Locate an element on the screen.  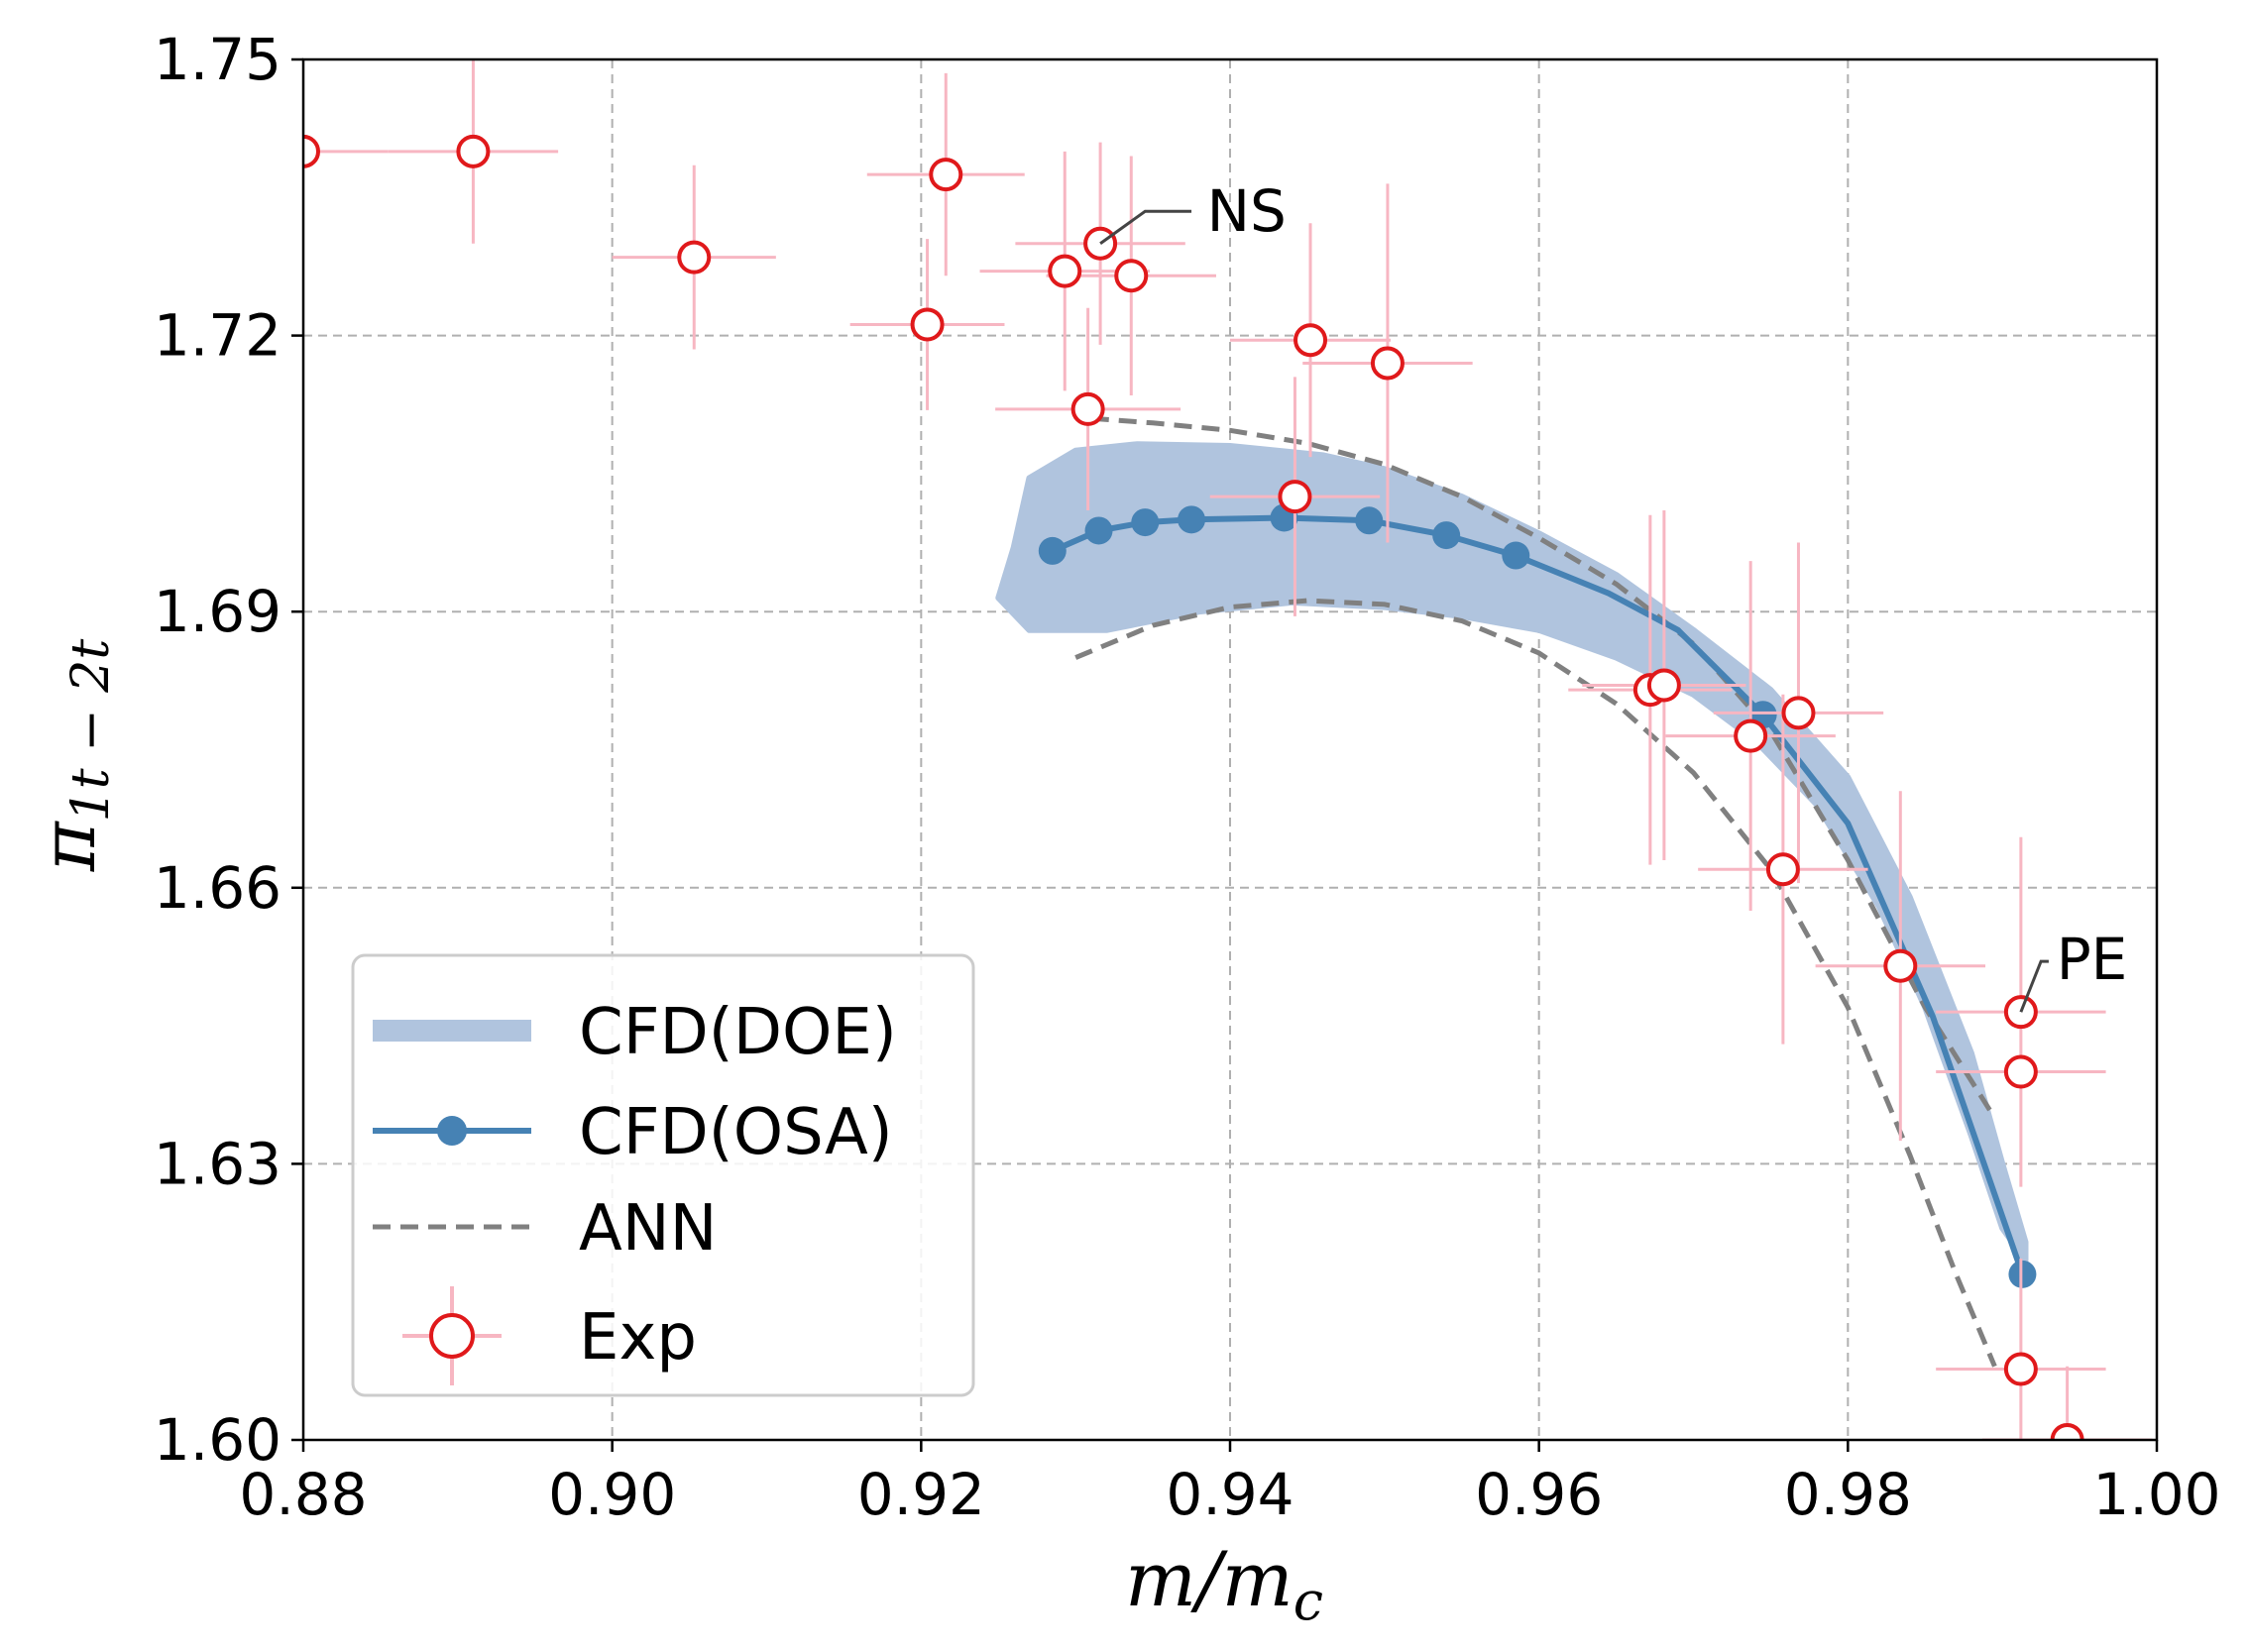
y-axis-title-base: π is located at coordinates (68, 846).